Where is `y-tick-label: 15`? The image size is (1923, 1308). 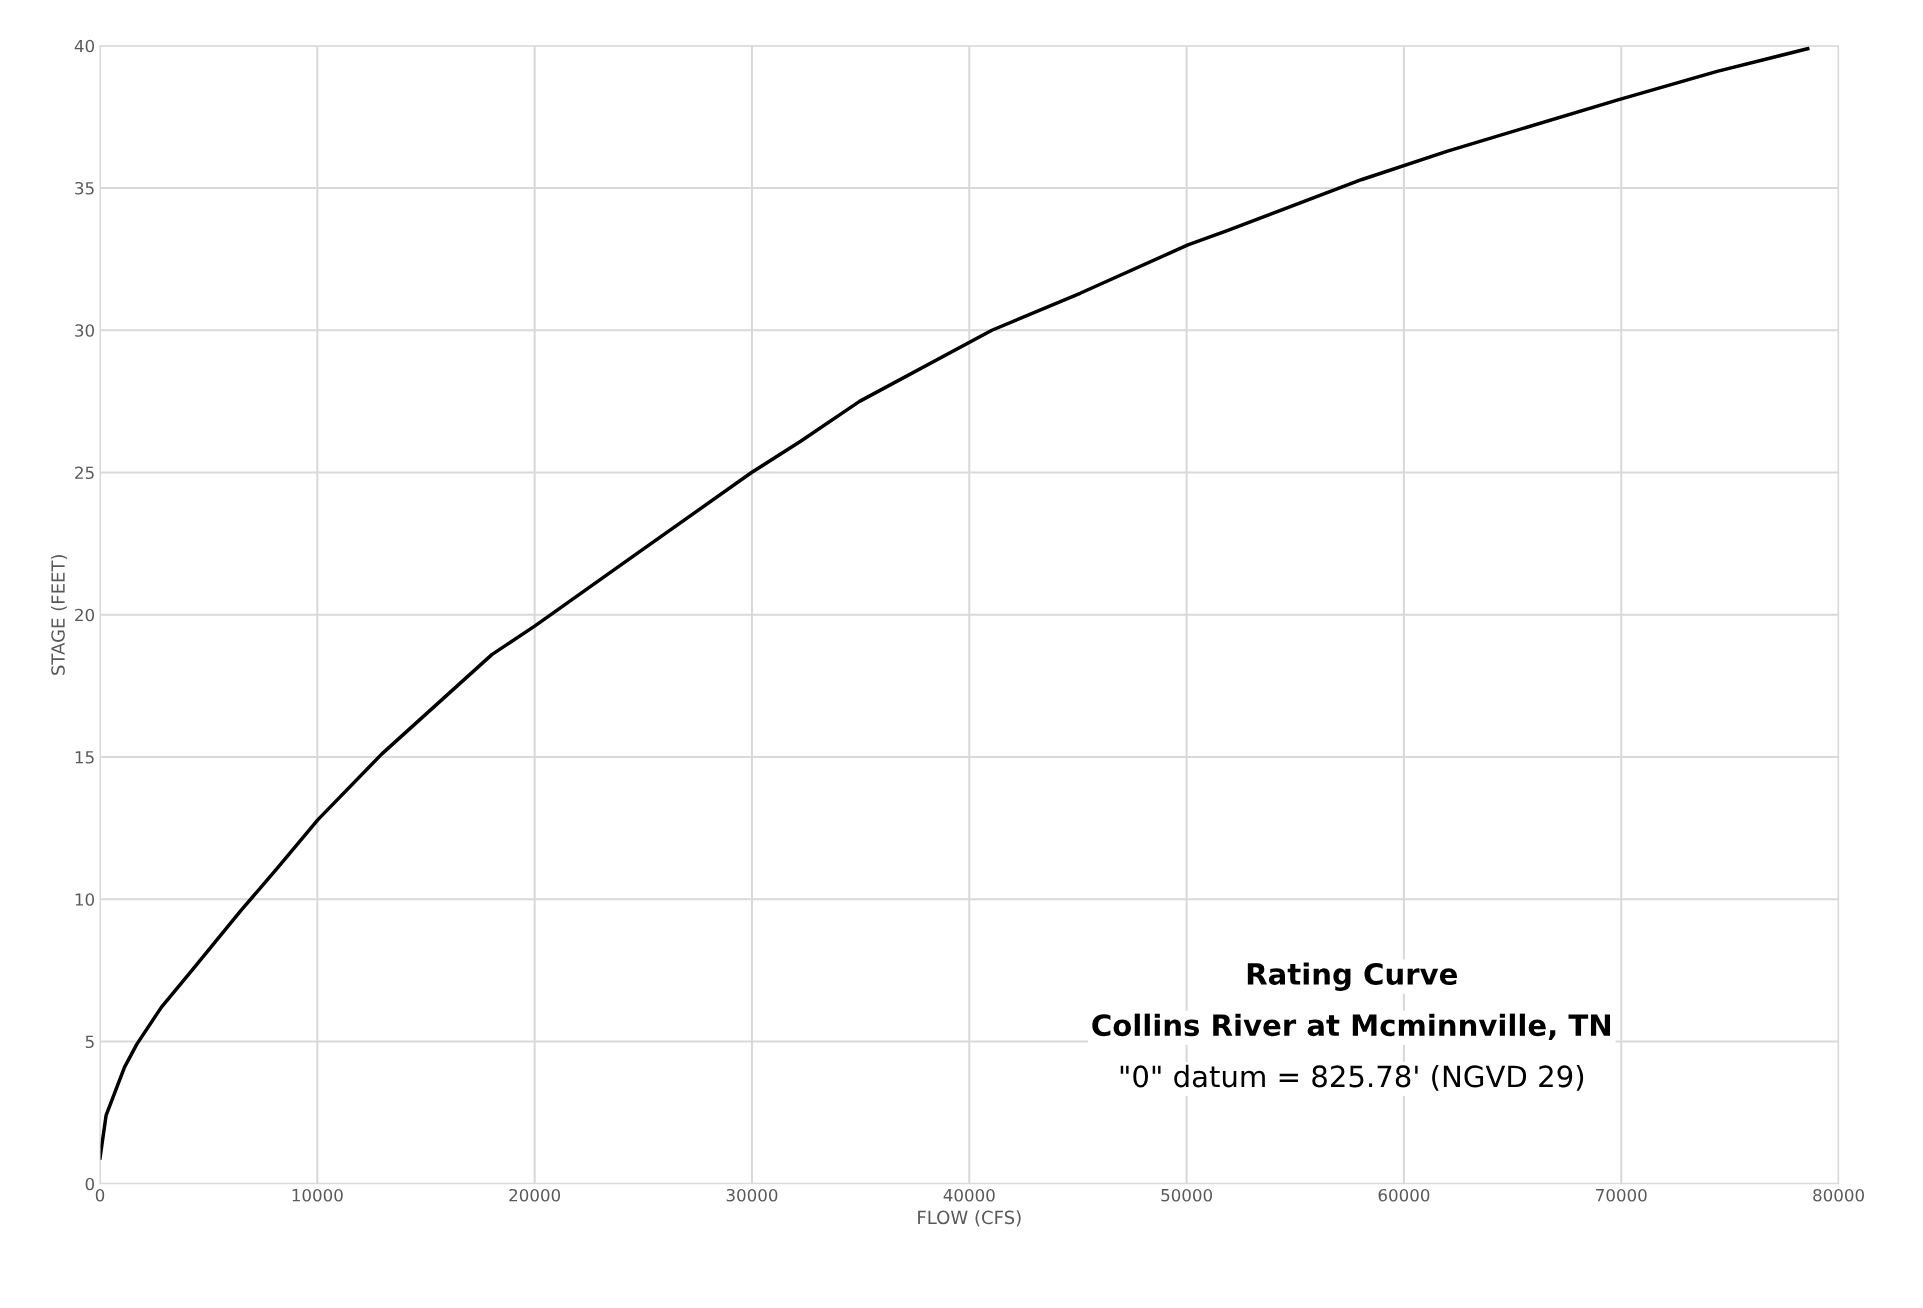 y-tick-label: 15 is located at coordinates (84, 757).